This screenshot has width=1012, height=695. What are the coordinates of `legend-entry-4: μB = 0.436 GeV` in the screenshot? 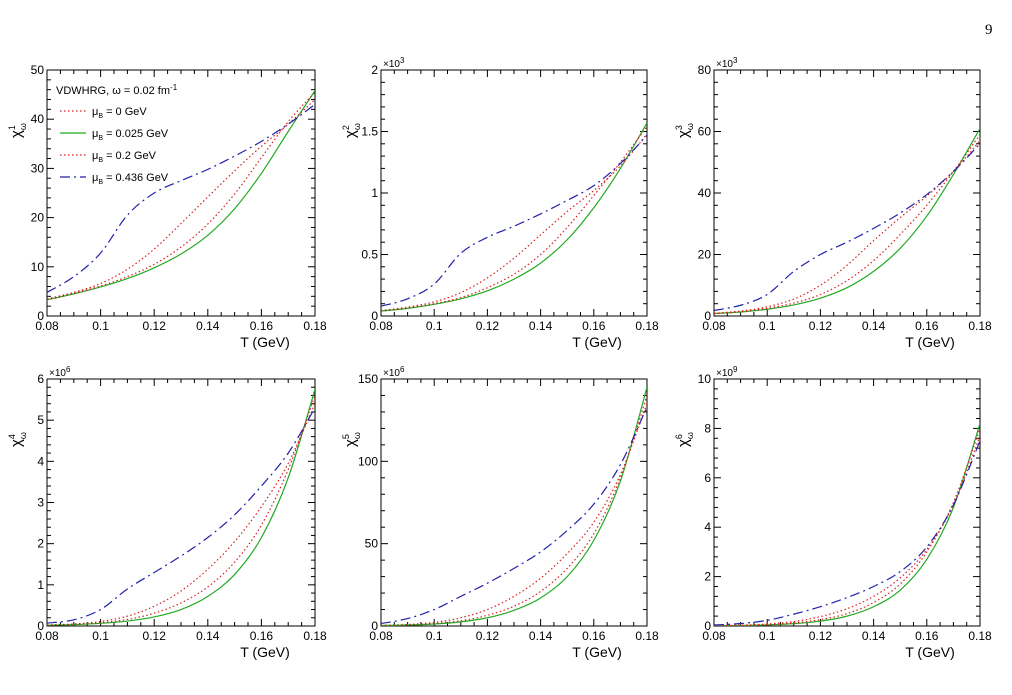 It's located at (130, 179).